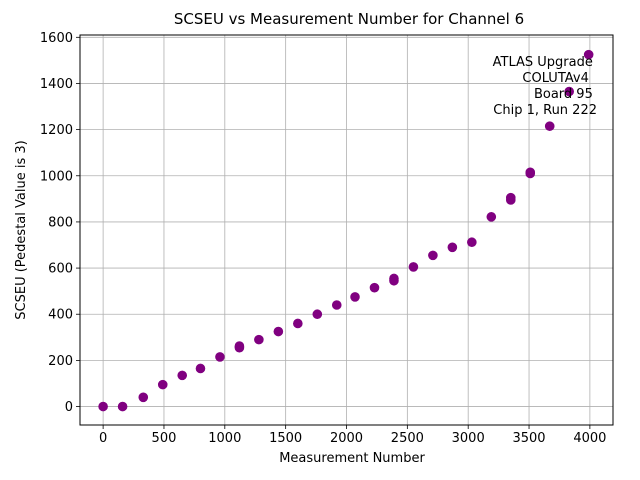  I want to click on y-tick-label: 1600, so click(56, 38).